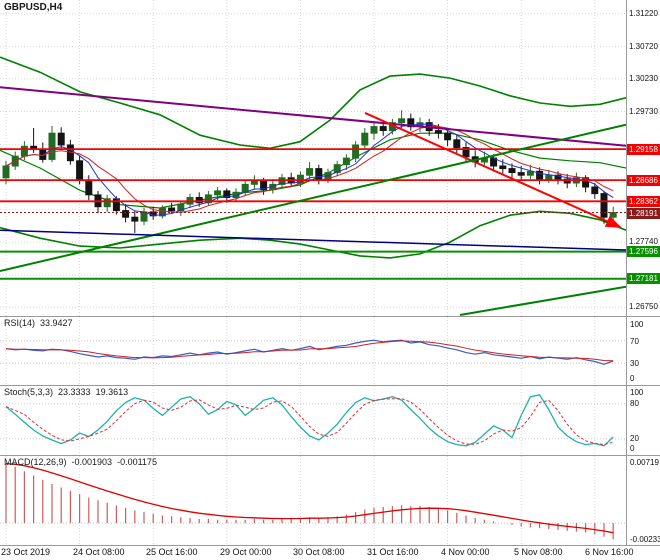 The width and height of the screenshot is (660, 560). I want to click on price-badge-support: 1.27596, so click(643, 251).